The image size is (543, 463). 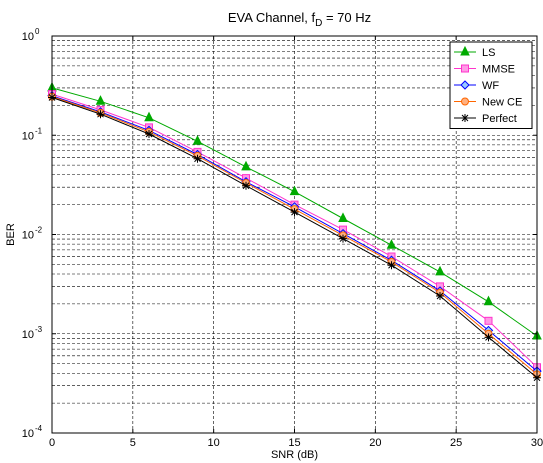 I want to click on chart-title-subscript: D, so click(x=318, y=23).